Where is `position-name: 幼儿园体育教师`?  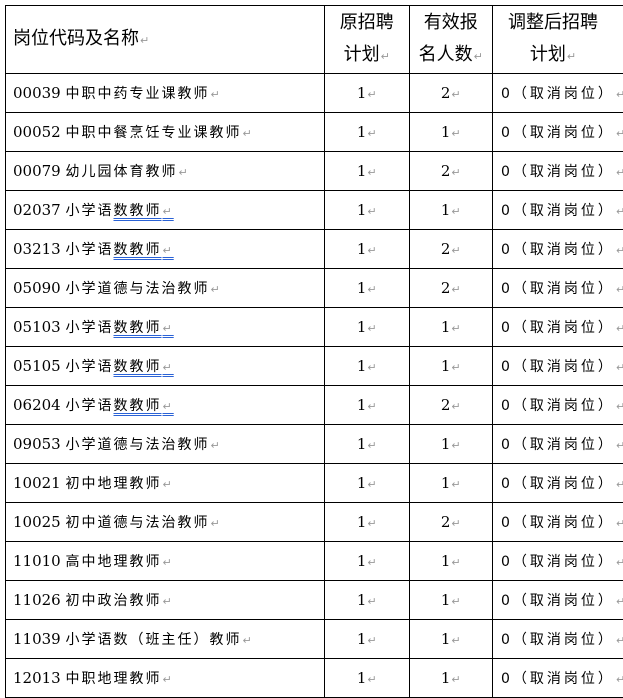
position-name: 幼儿园体育教师 is located at coordinates (128, 172).